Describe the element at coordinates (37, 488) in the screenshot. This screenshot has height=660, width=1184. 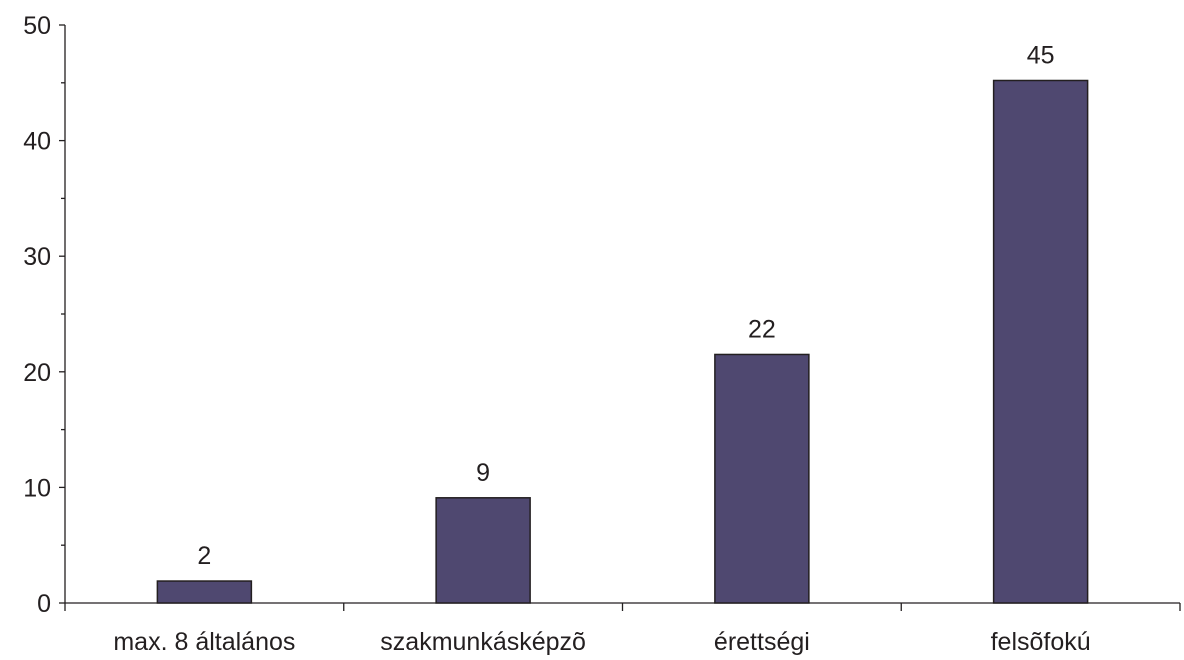
I see `y-tick-label: 10` at that location.